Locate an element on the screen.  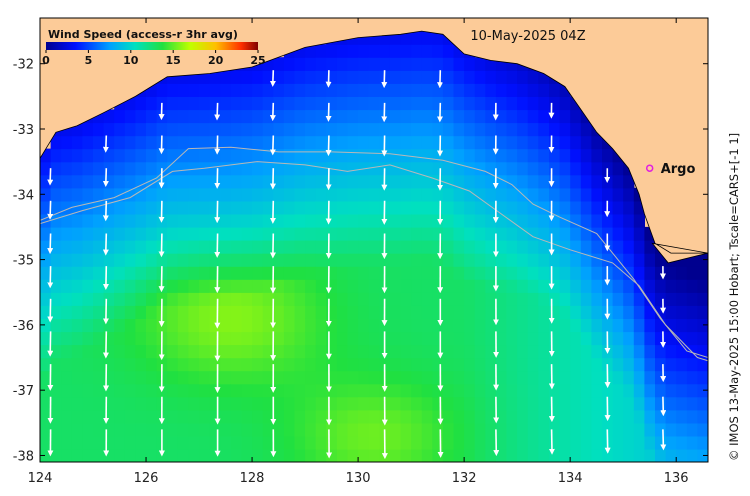
lat-tick-label: -38 is located at coordinates (23, 456).